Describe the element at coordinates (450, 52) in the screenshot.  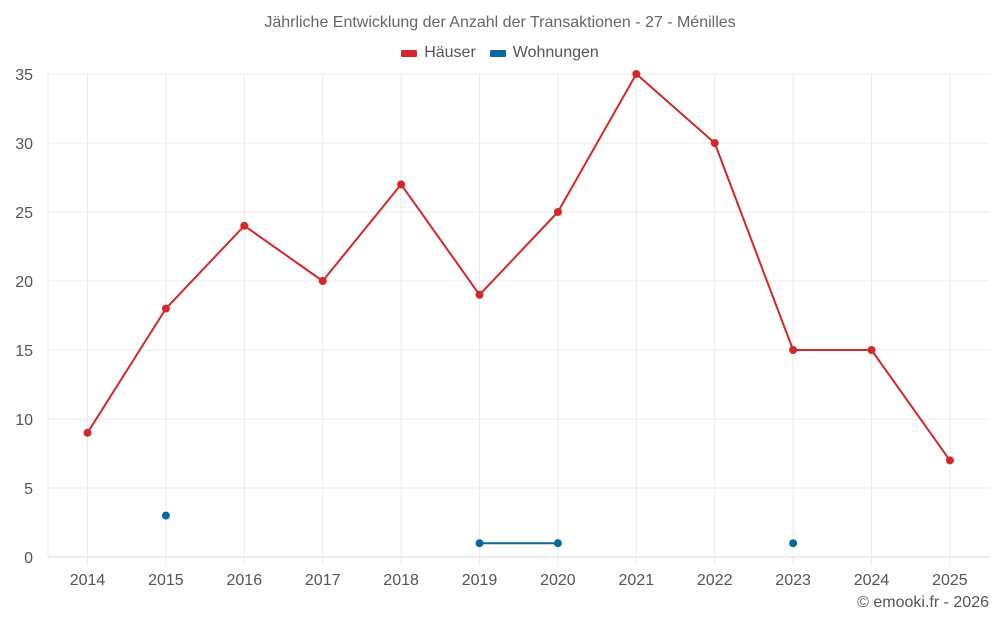
I see `legend-label-haeuser: Häuser` at that location.